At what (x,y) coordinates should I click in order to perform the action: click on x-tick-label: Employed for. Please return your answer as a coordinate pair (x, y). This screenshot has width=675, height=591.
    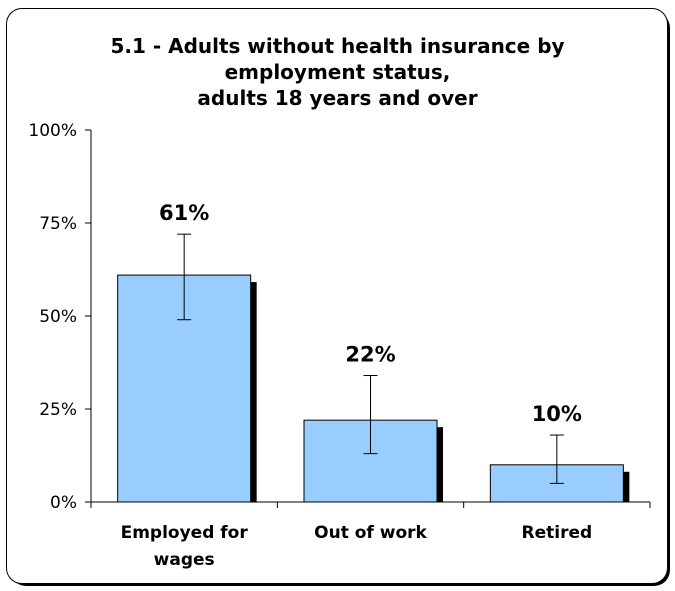
    Looking at the image, I should click on (185, 533).